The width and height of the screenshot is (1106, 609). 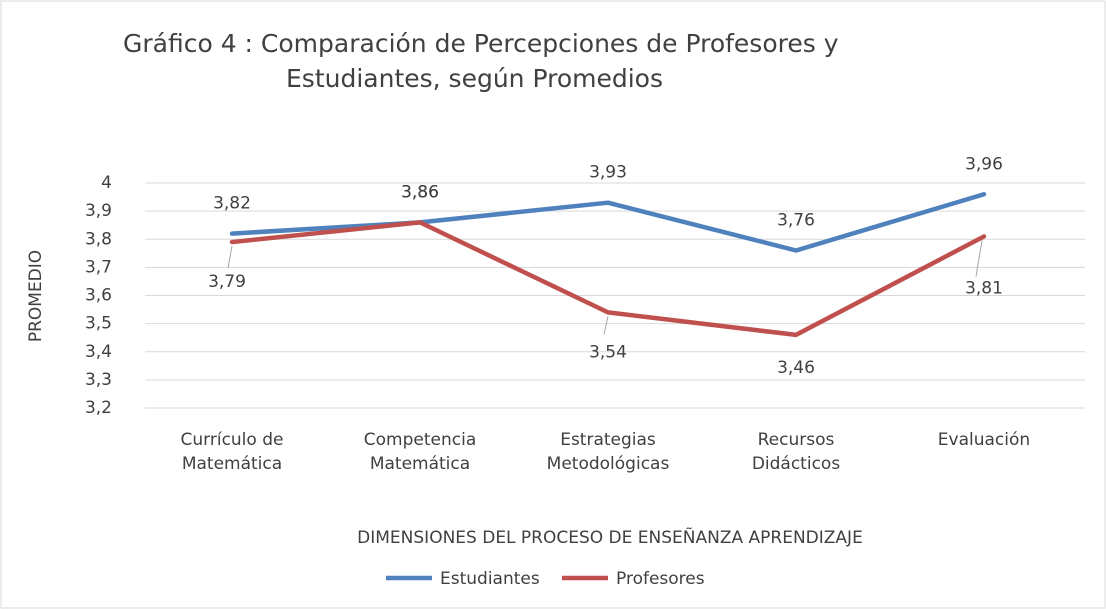 I want to click on x-tick-label: Evaluación, so click(x=984, y=440).